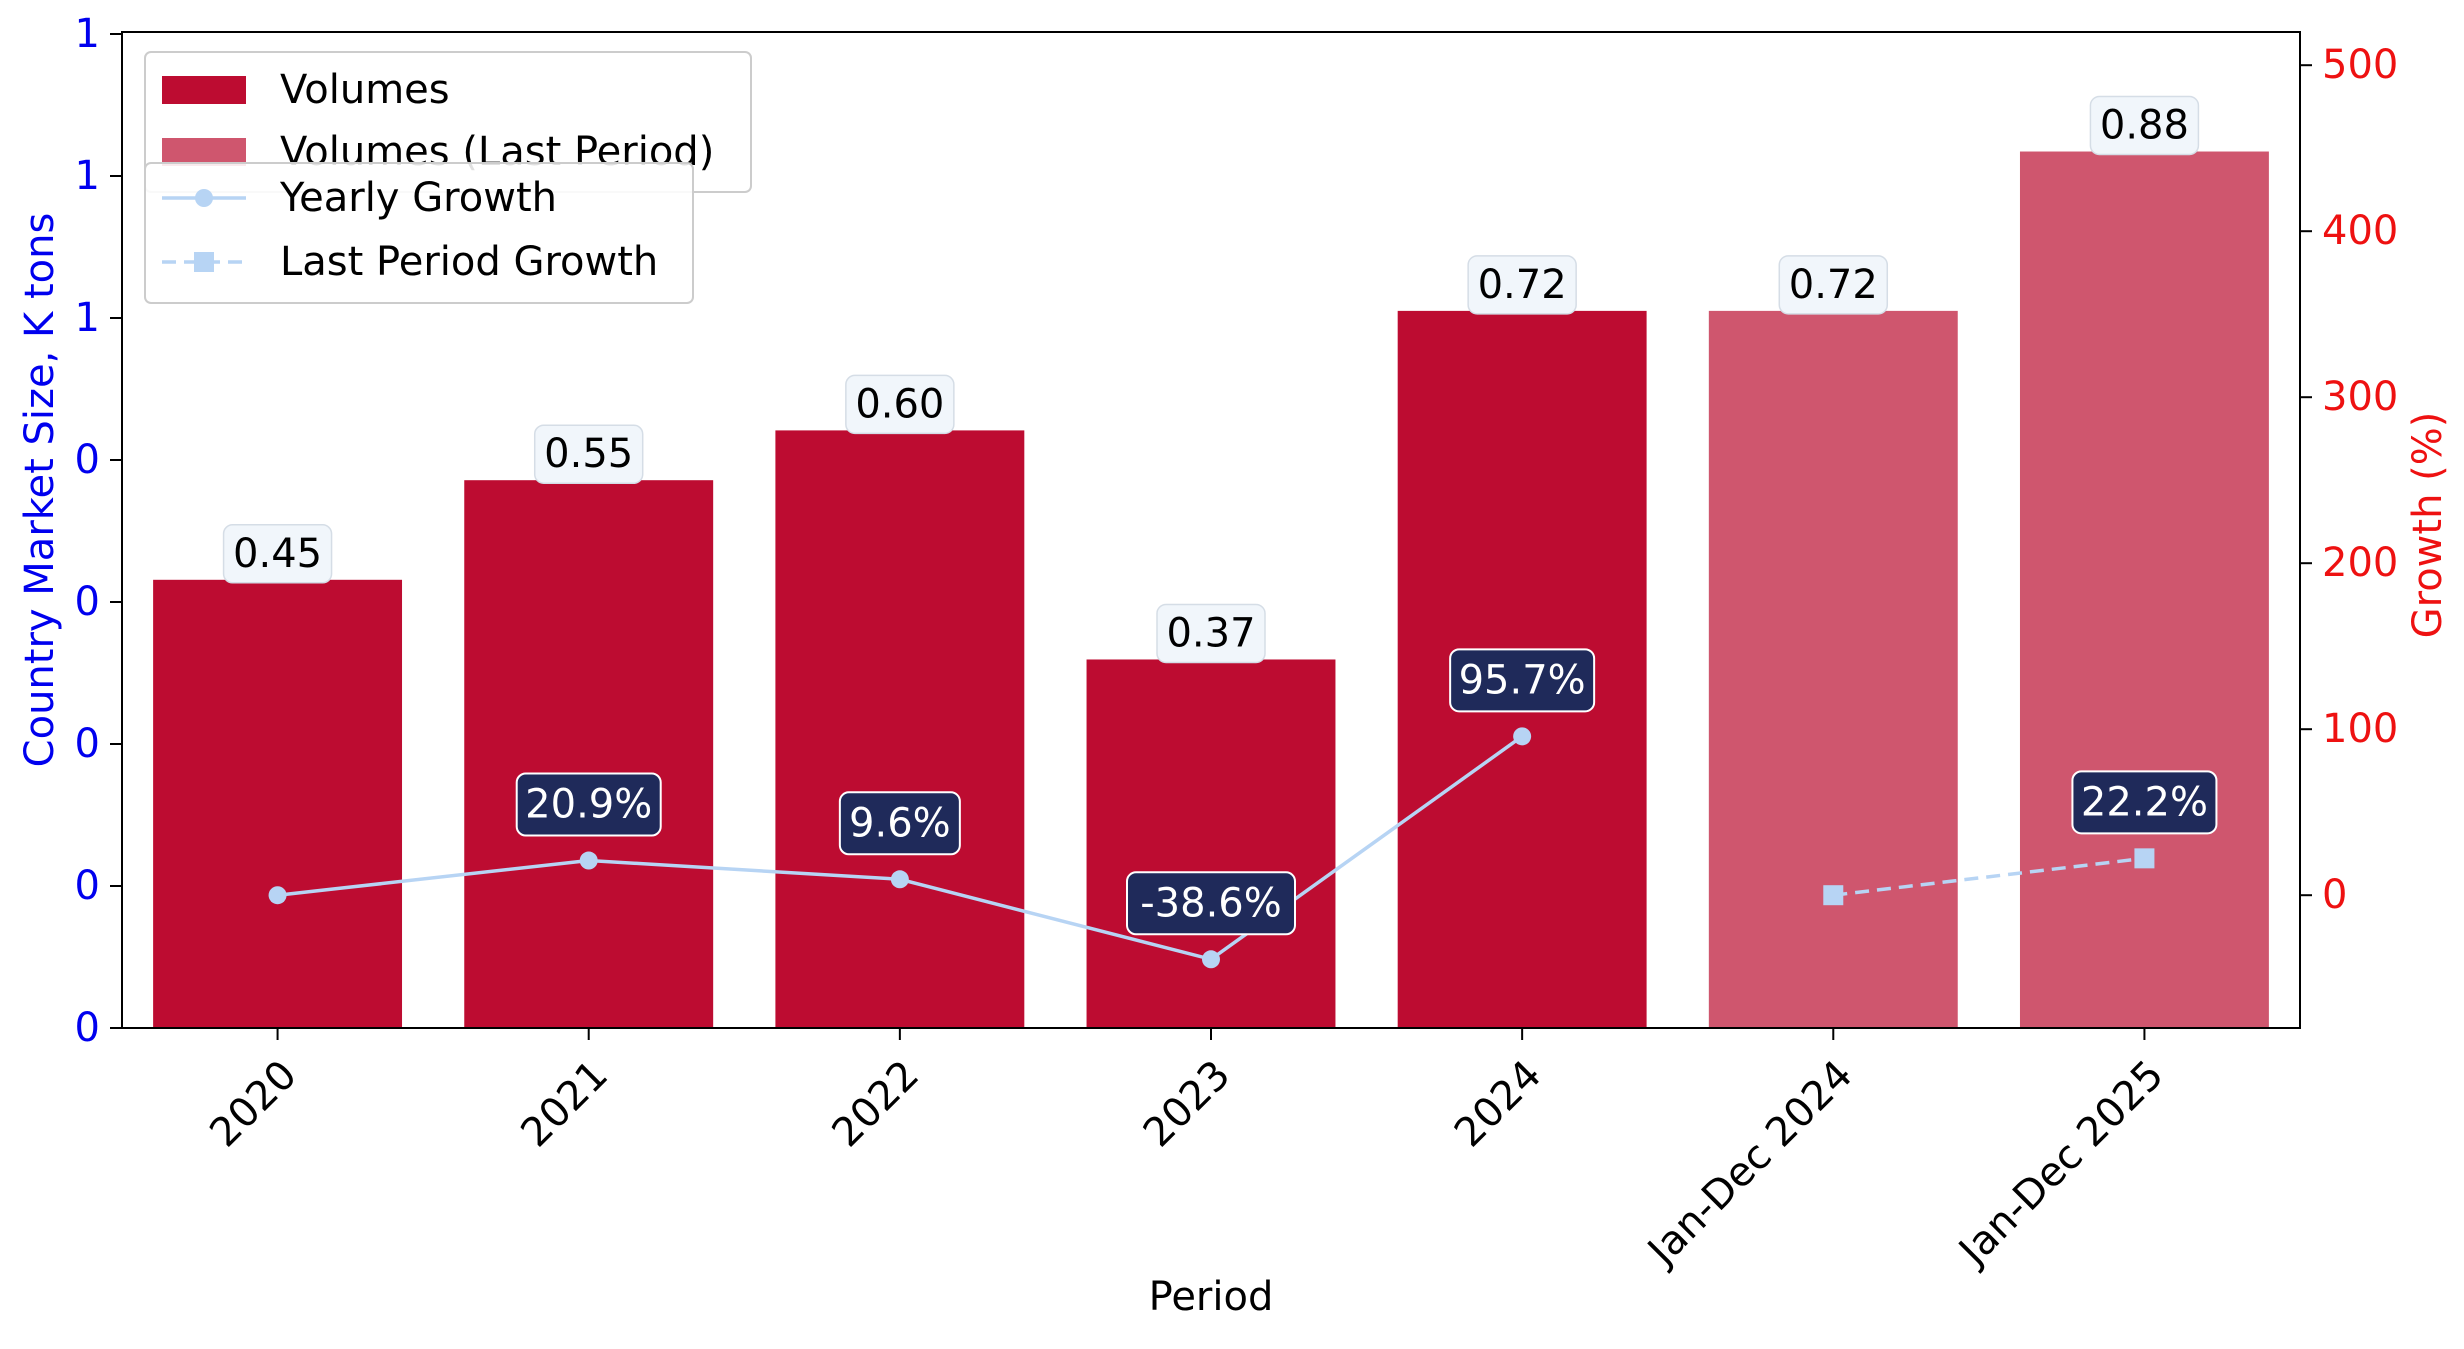 The width and height of the screenshot is (2464, 1349). I want to click on bar-value-label: 0.45, so click(277, 554).